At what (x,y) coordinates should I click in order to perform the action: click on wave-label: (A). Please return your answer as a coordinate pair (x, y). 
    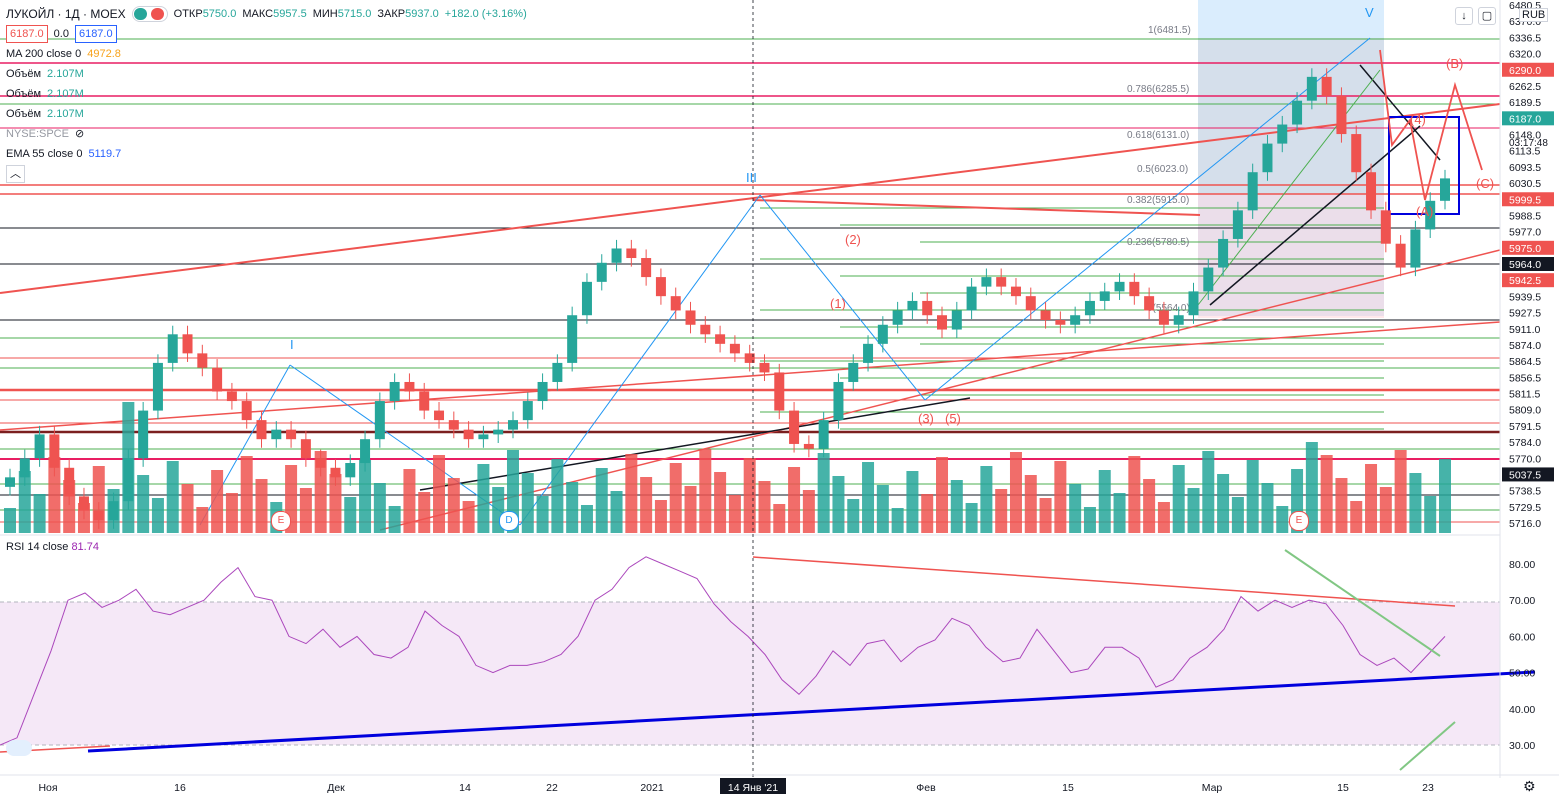
    Looking at the image, I should click on (1424, 211).